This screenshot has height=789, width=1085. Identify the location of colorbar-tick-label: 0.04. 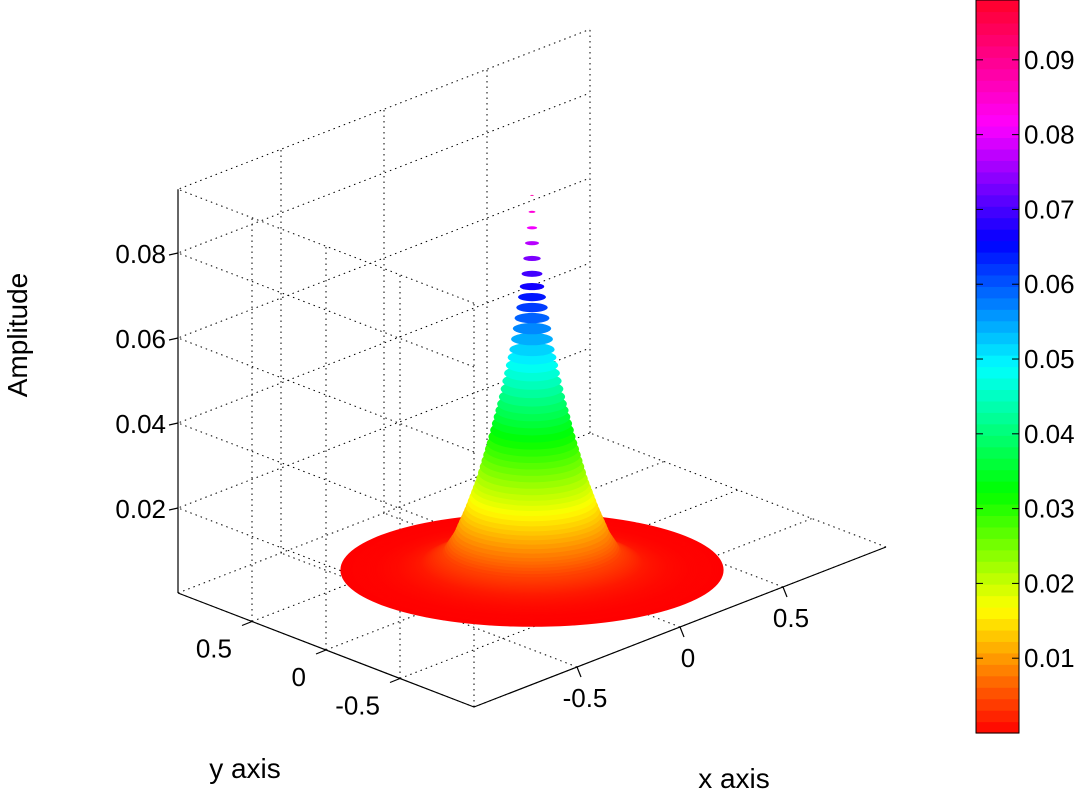
(1049, 434).